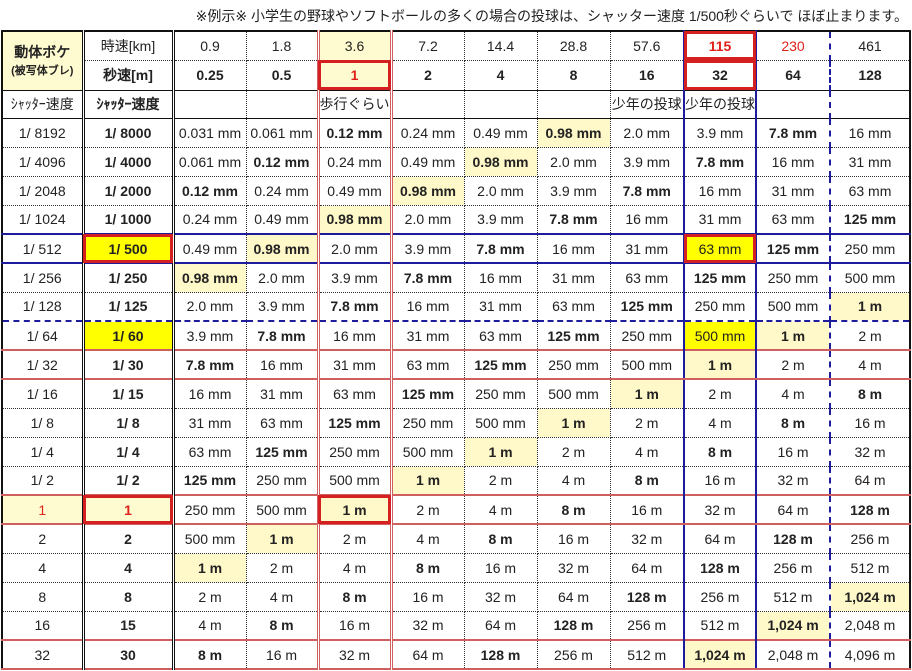  I want to click on exact-shutter-value: 8, so click(43, 597).